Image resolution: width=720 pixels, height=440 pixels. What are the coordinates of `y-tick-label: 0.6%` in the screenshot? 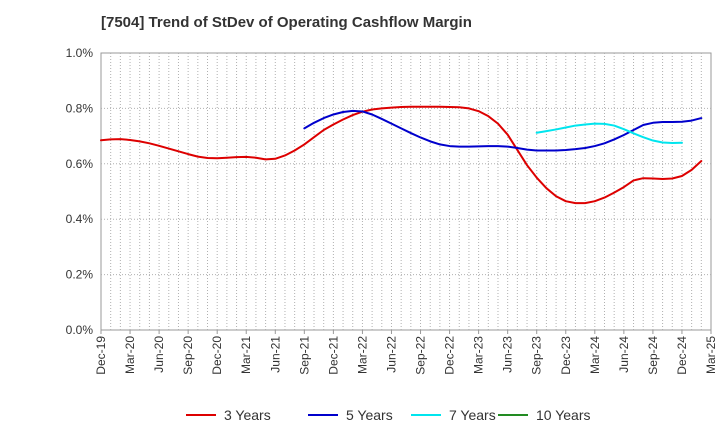 It's located at (80, 164).